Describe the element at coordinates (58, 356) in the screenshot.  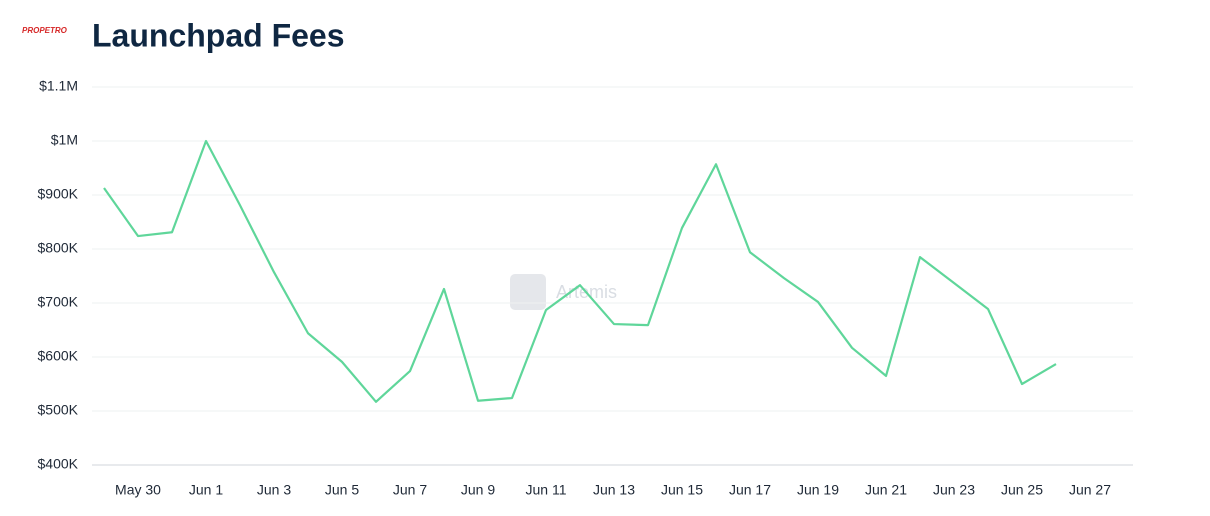
I see `y-tick-label: $600K` at that location.